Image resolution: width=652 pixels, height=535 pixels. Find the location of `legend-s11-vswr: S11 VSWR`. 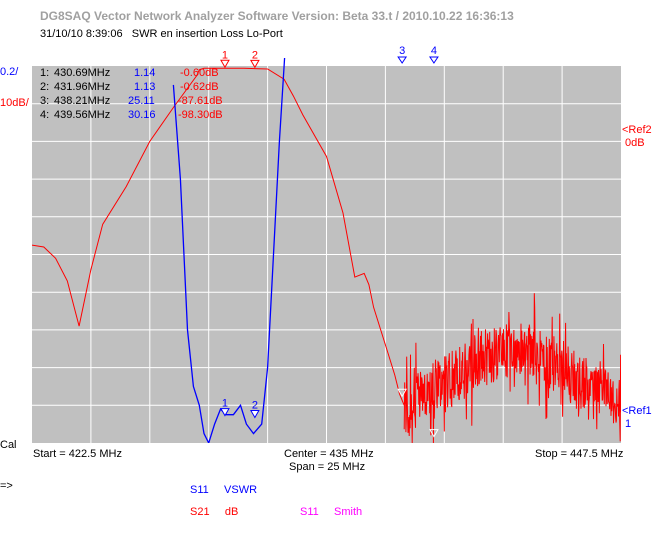

legend-s11-vswr: S11 VSWR is located at coordinates (223, 490).